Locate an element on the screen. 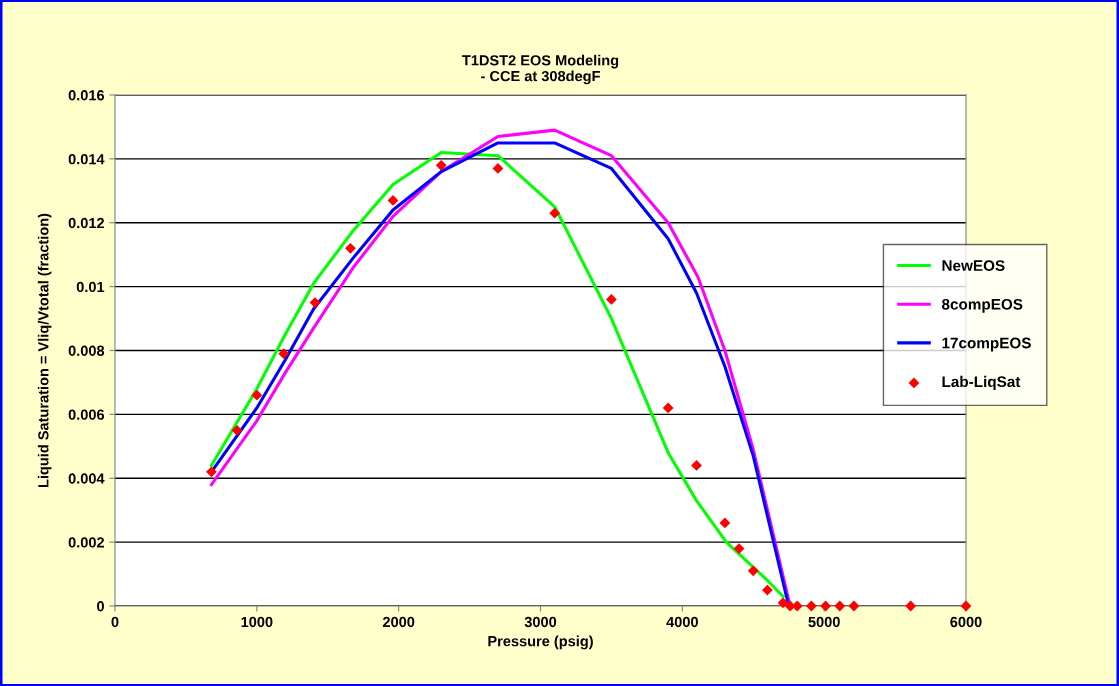 The image size is (1119, 686). y-tick-label: 0.016 is located at coordinates (86, 95).